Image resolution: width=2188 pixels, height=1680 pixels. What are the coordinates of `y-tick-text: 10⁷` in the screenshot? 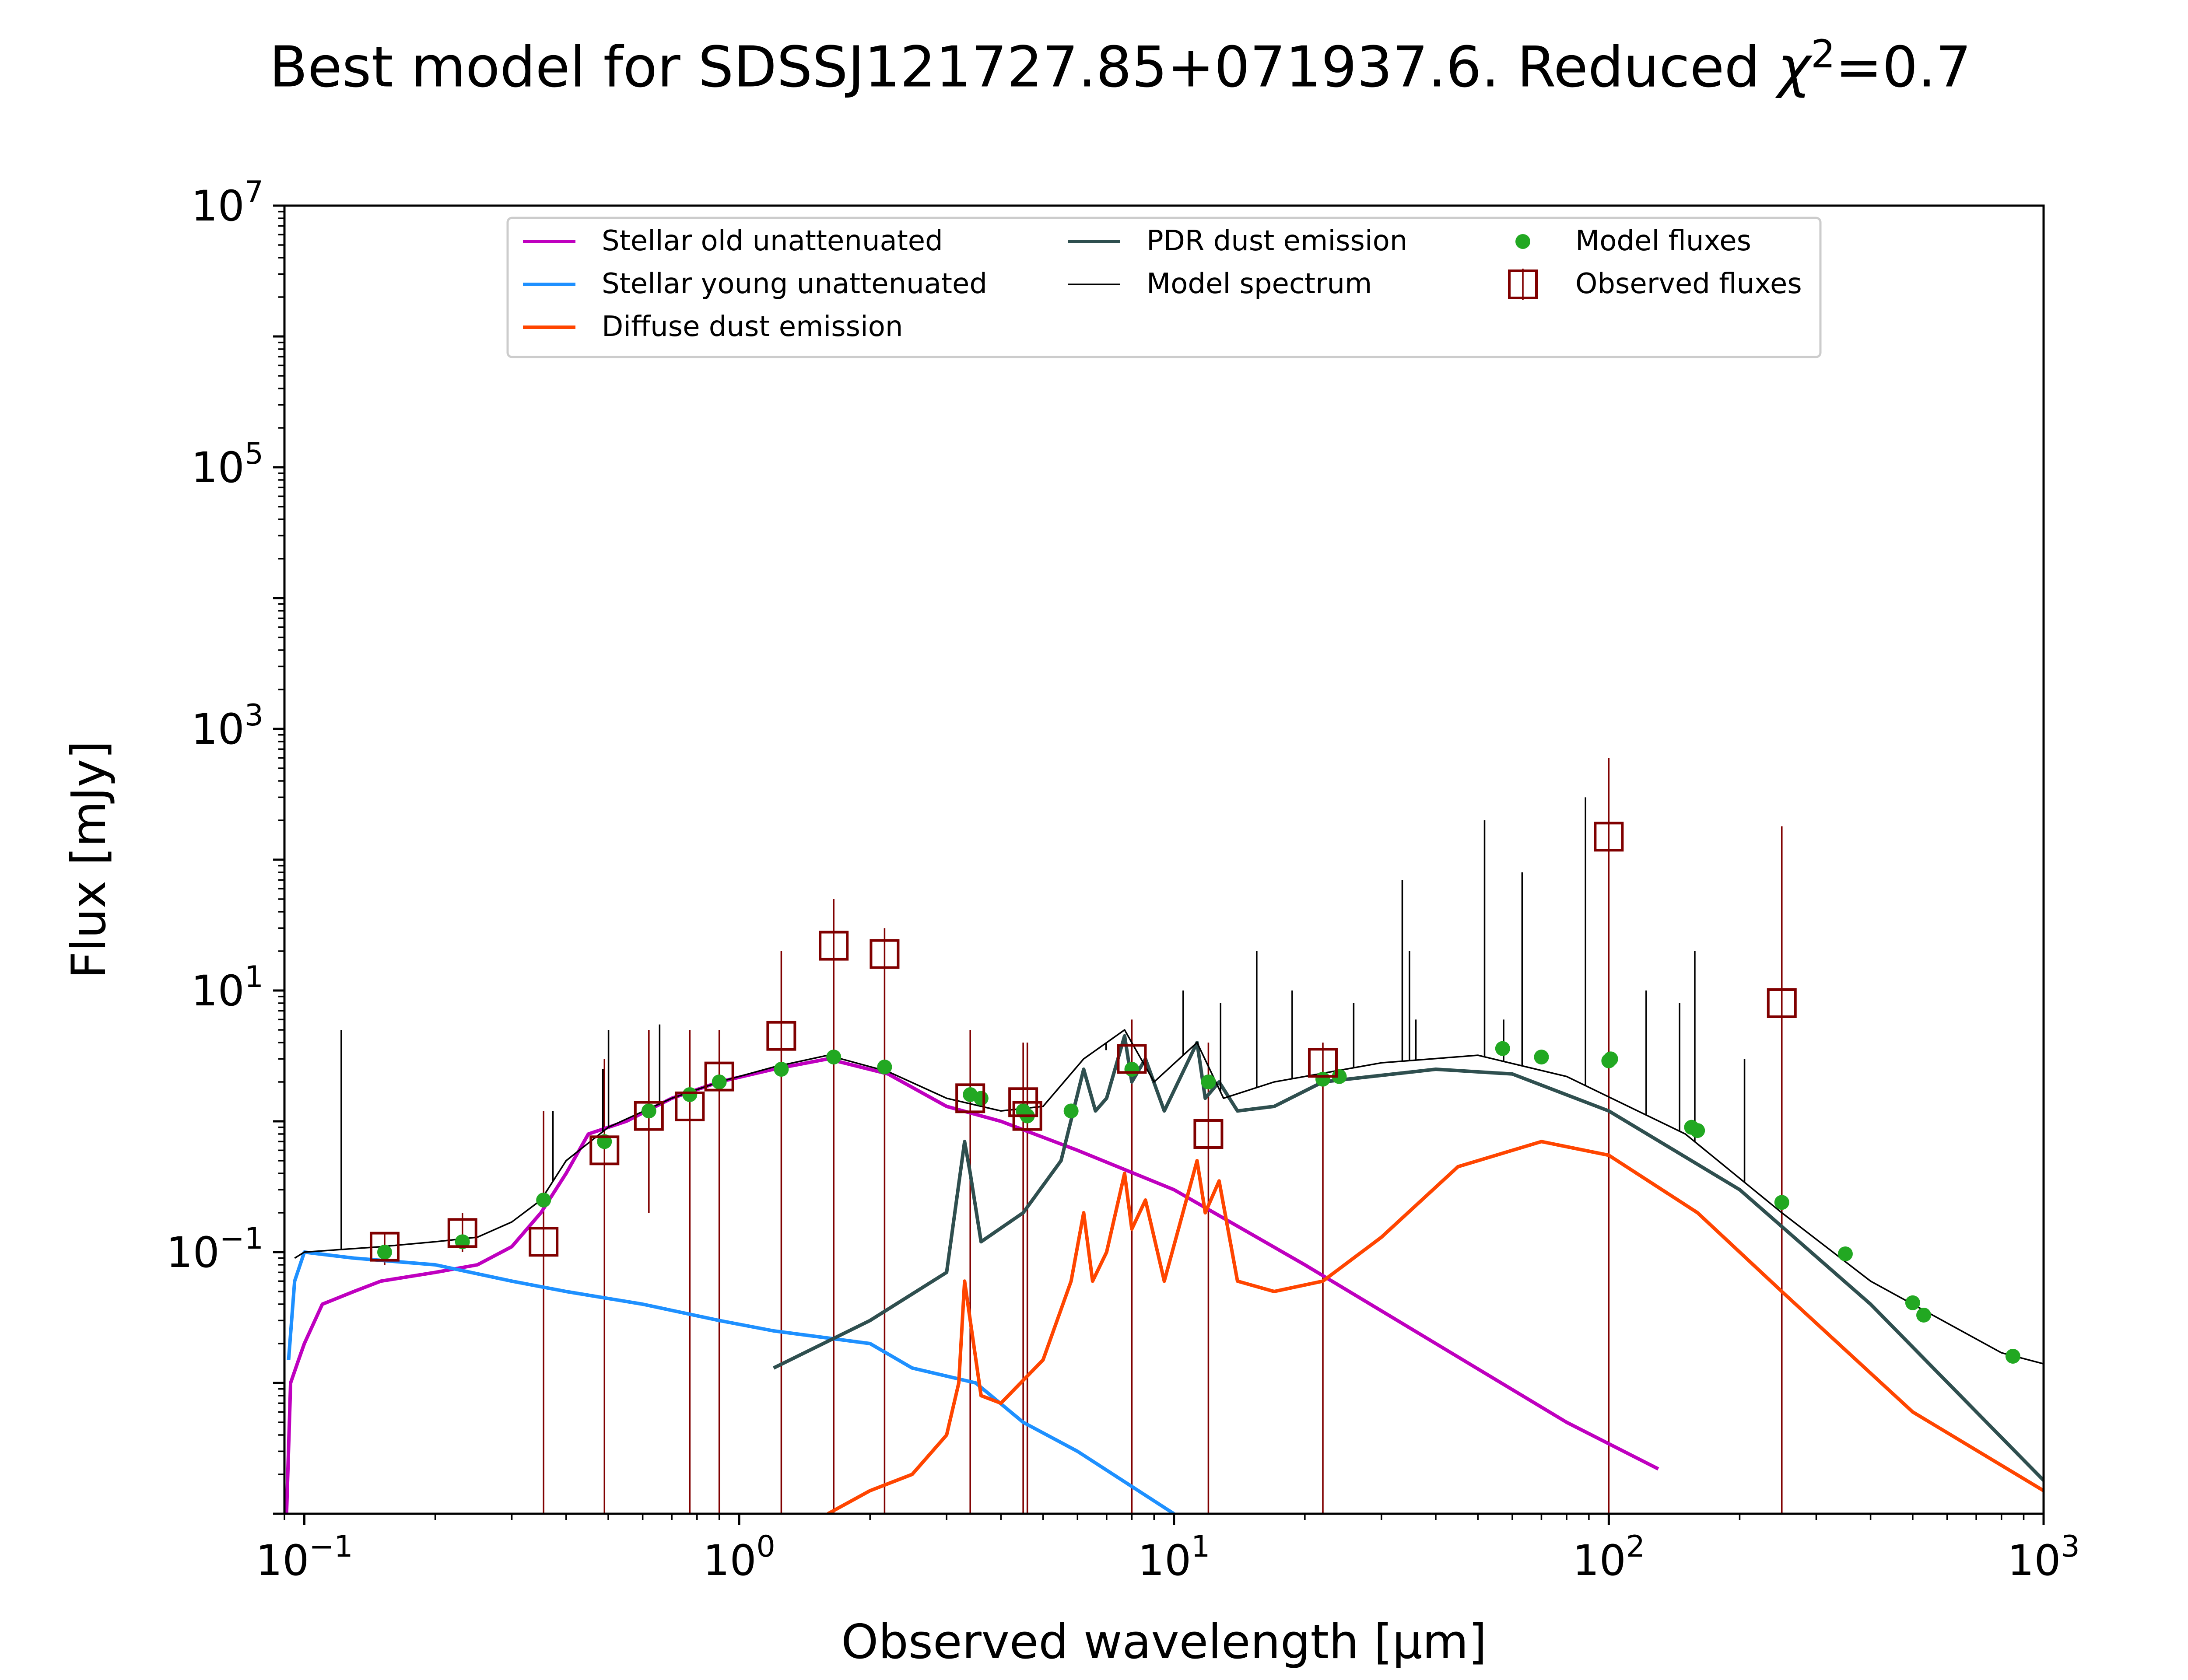 It's located at (227, 203).